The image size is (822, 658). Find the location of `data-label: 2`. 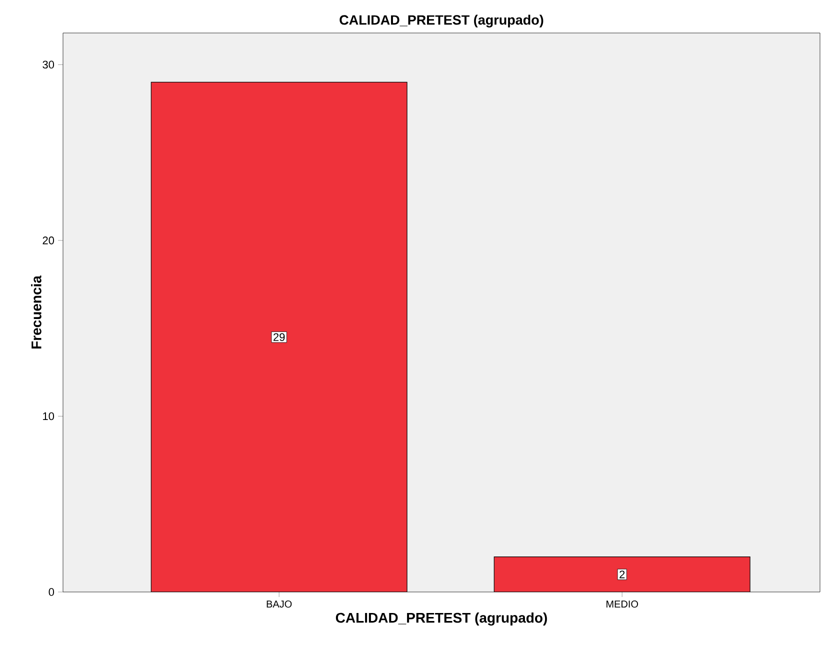

data-label: 2 is located at coordinates (622, 574).